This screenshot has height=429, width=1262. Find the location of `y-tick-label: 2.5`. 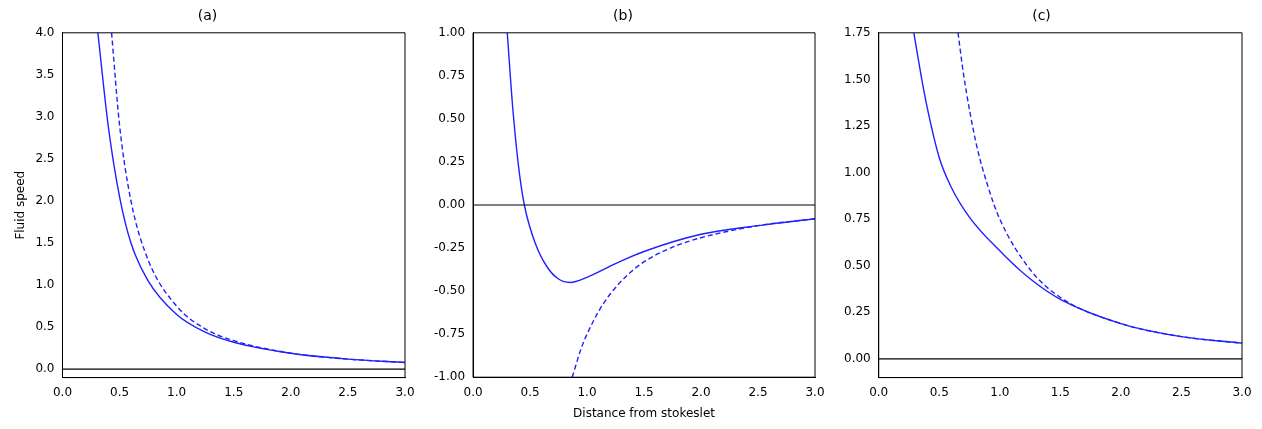

y-tick-label: 2.5 is located at coordinates (45, 158).